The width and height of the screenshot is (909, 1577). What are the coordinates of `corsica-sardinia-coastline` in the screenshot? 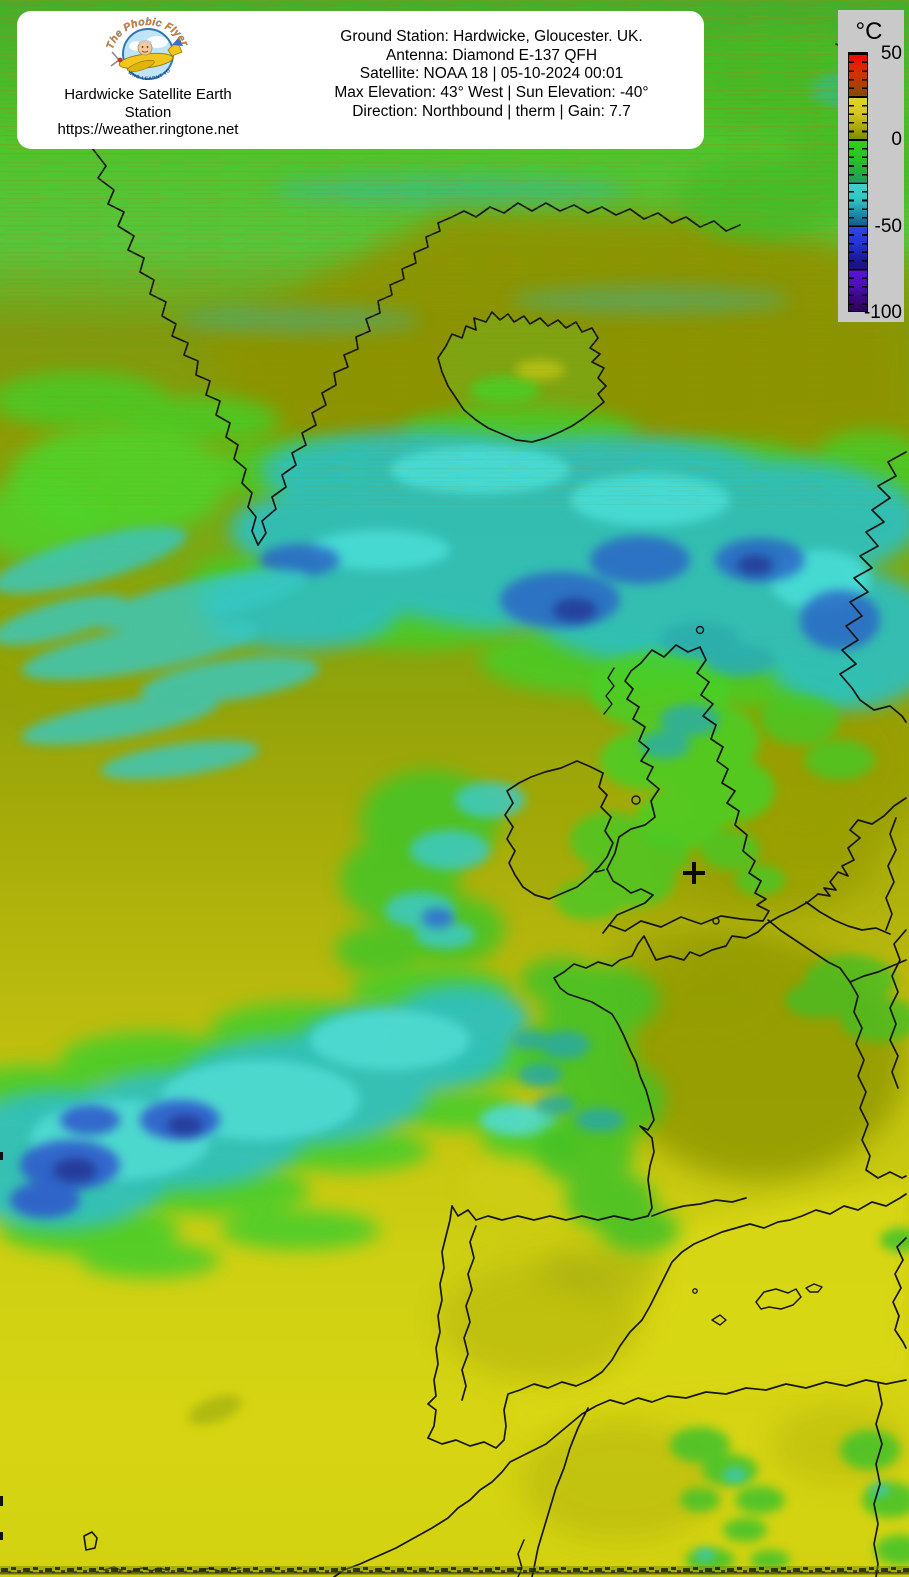 It's located at (899, 1293).